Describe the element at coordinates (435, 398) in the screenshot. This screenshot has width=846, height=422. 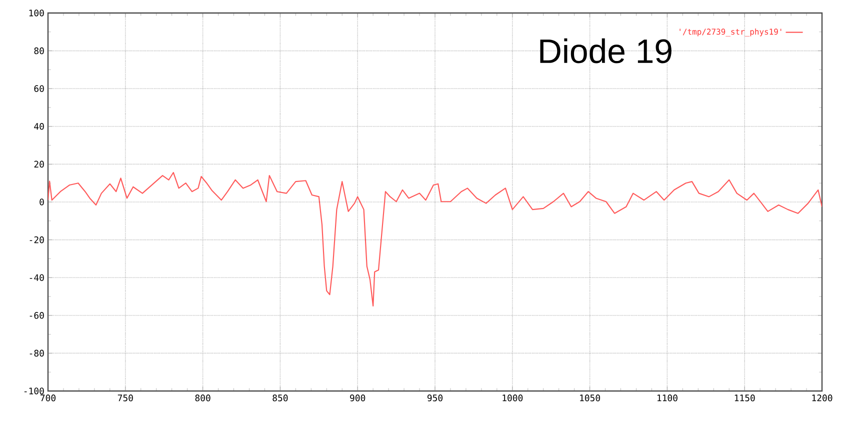
I see `x-tick-label: 950` at that location.